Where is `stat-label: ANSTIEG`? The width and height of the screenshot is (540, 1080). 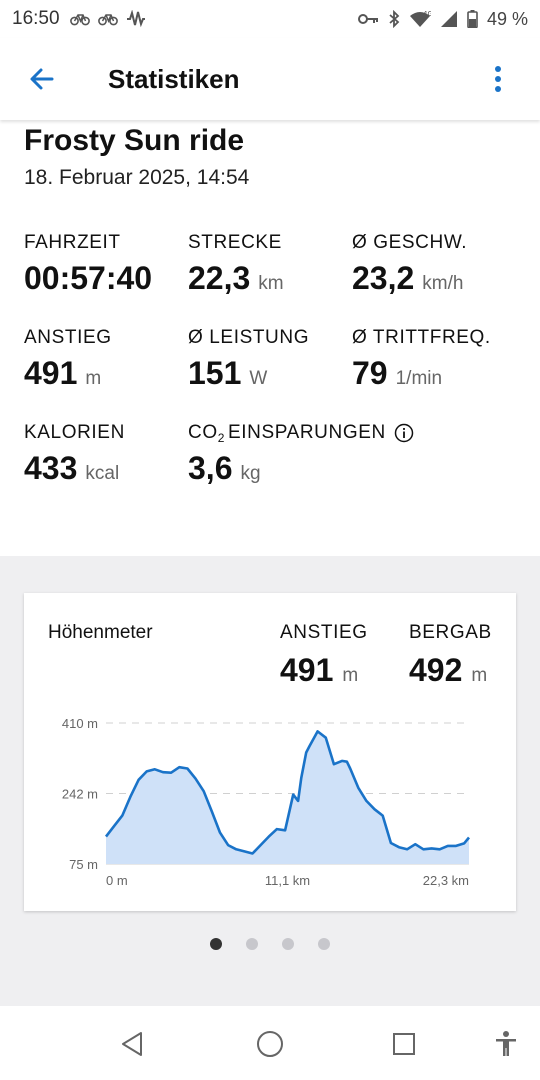
stat-label: ANSTIEG is located at coordinates (68, 337).